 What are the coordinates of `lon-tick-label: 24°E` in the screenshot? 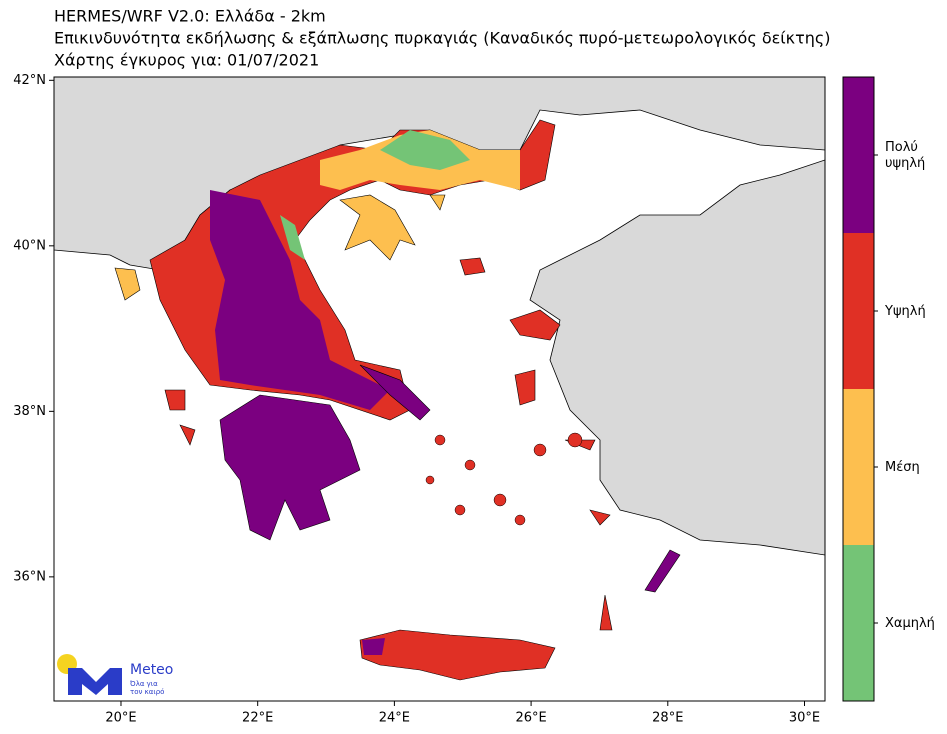 It's located at (394, 718).